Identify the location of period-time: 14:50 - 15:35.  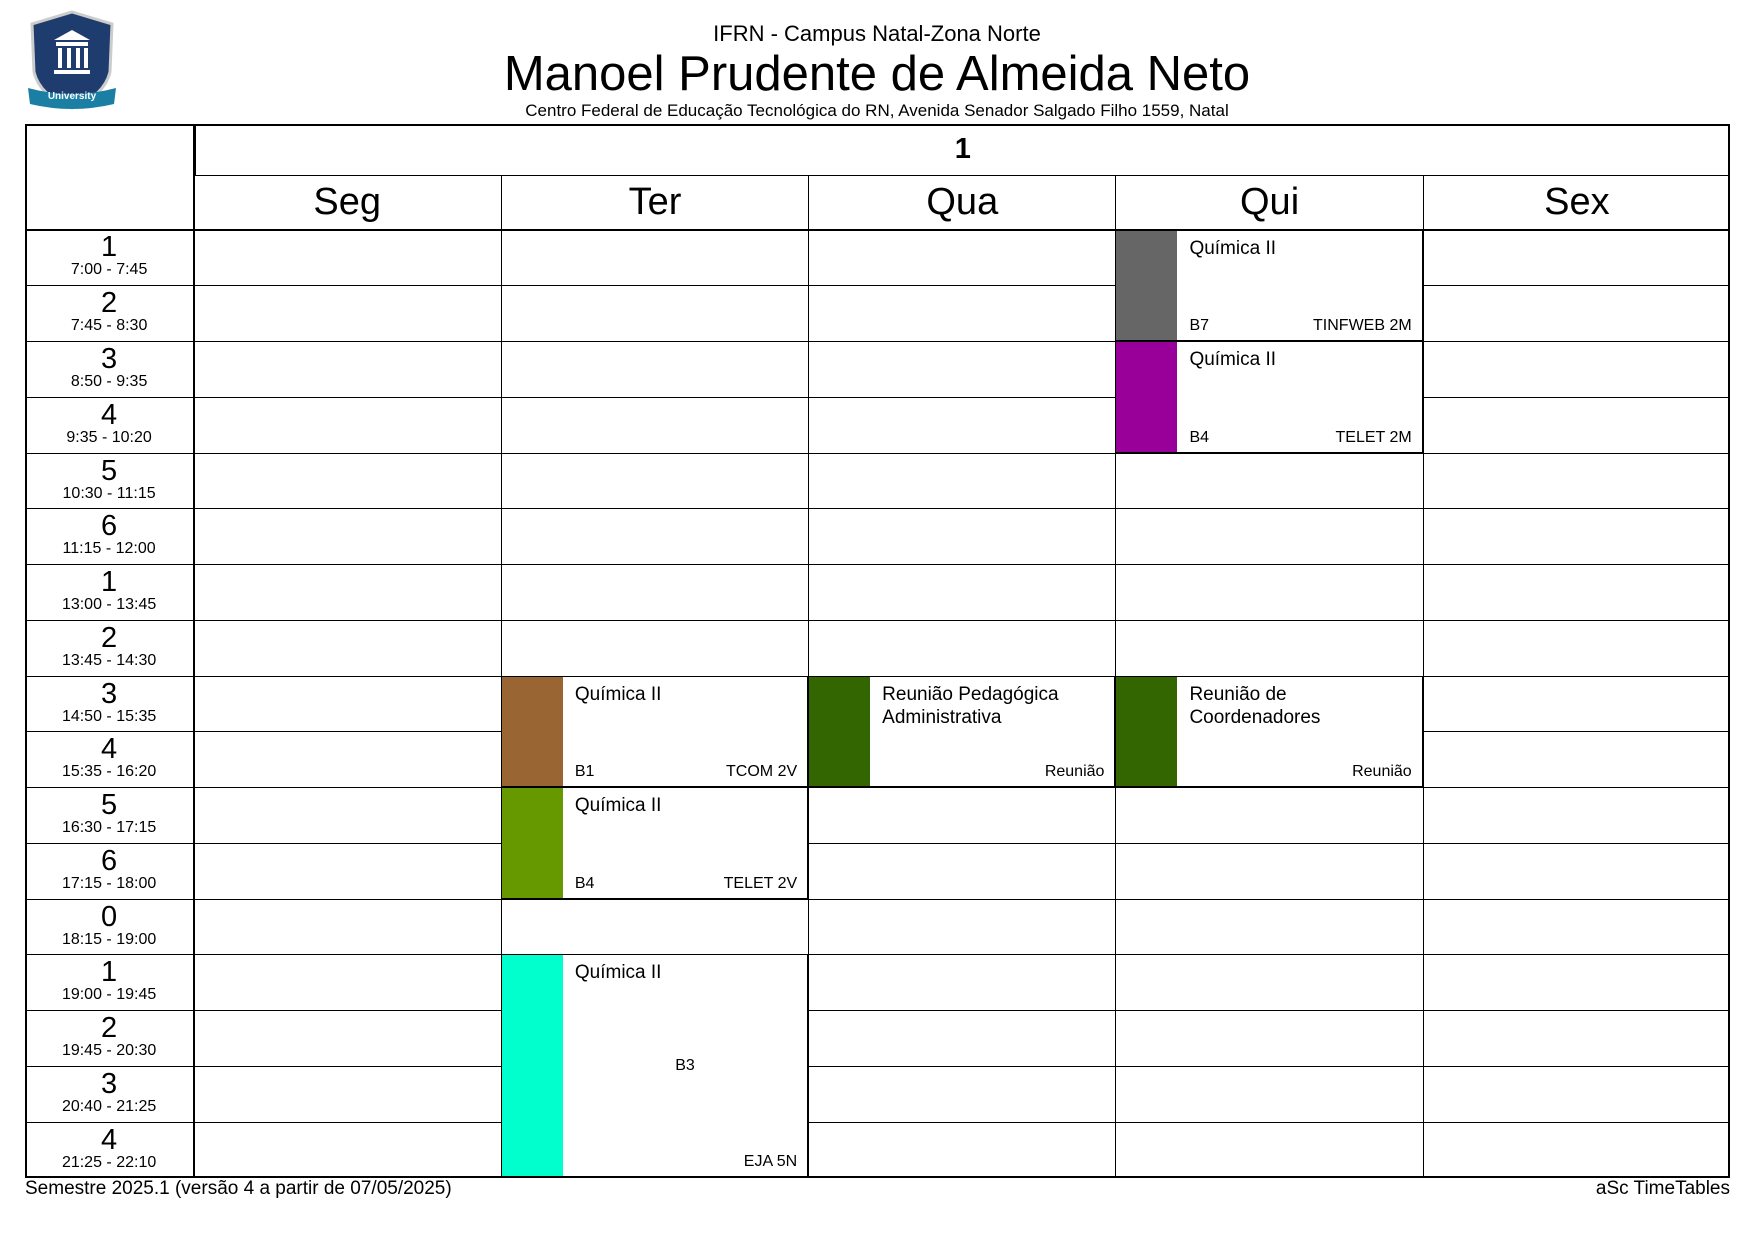
(109, 716).